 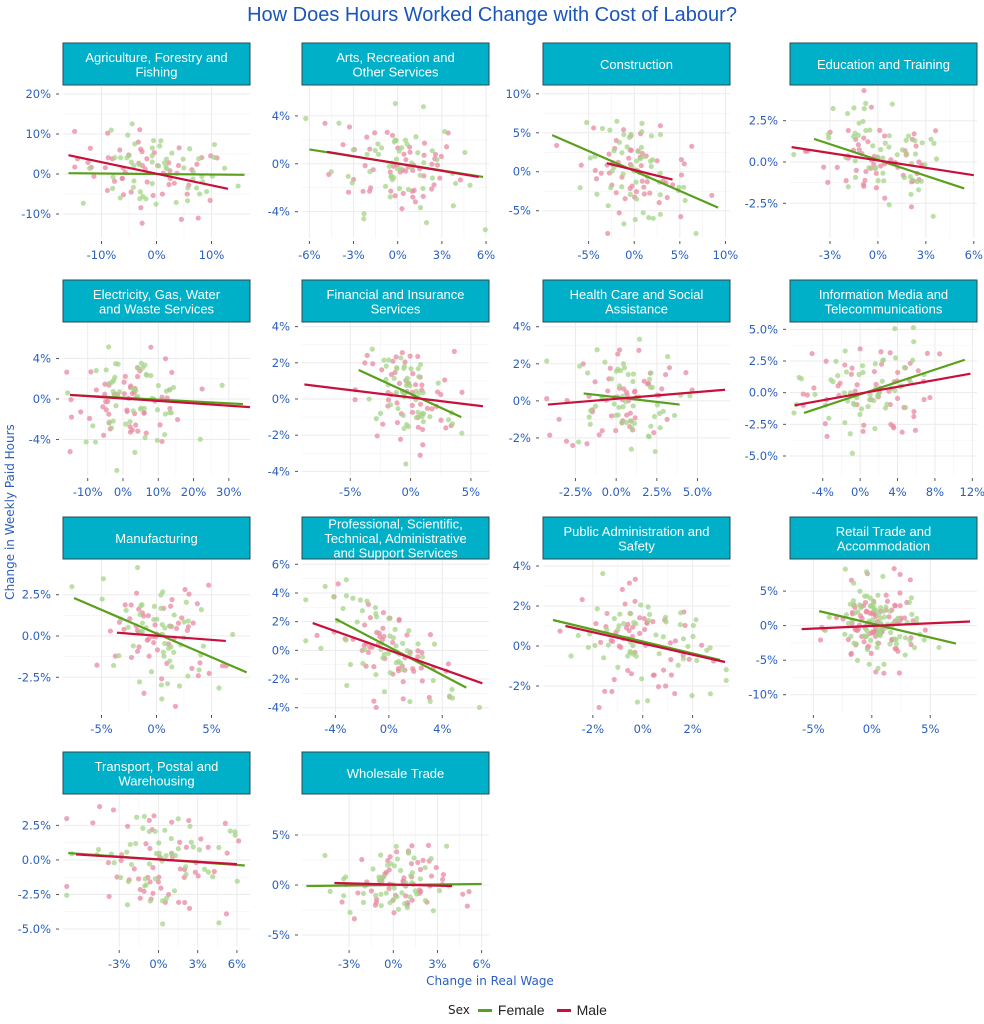 I want to click on facet-12-trend-male, so click(x=156, y=859).